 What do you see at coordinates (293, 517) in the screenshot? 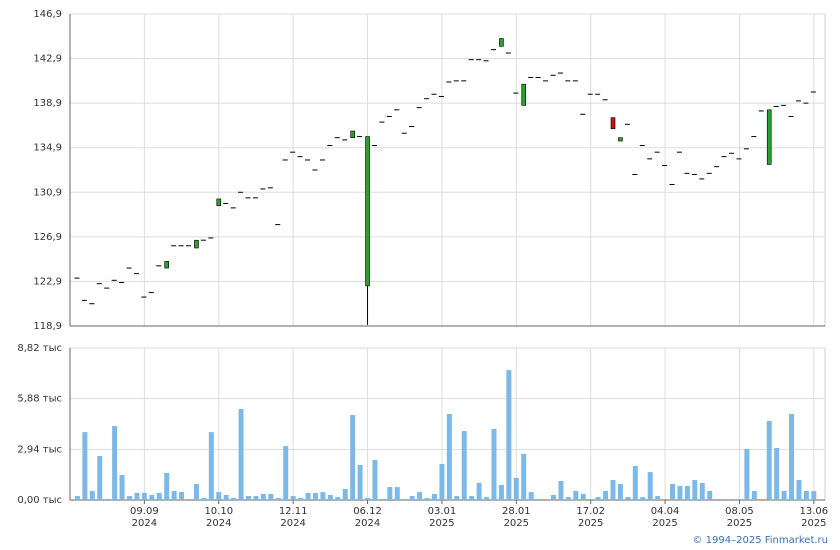
I see `x-tick-label: 12.11 2024` at bounding box center [293, 517].